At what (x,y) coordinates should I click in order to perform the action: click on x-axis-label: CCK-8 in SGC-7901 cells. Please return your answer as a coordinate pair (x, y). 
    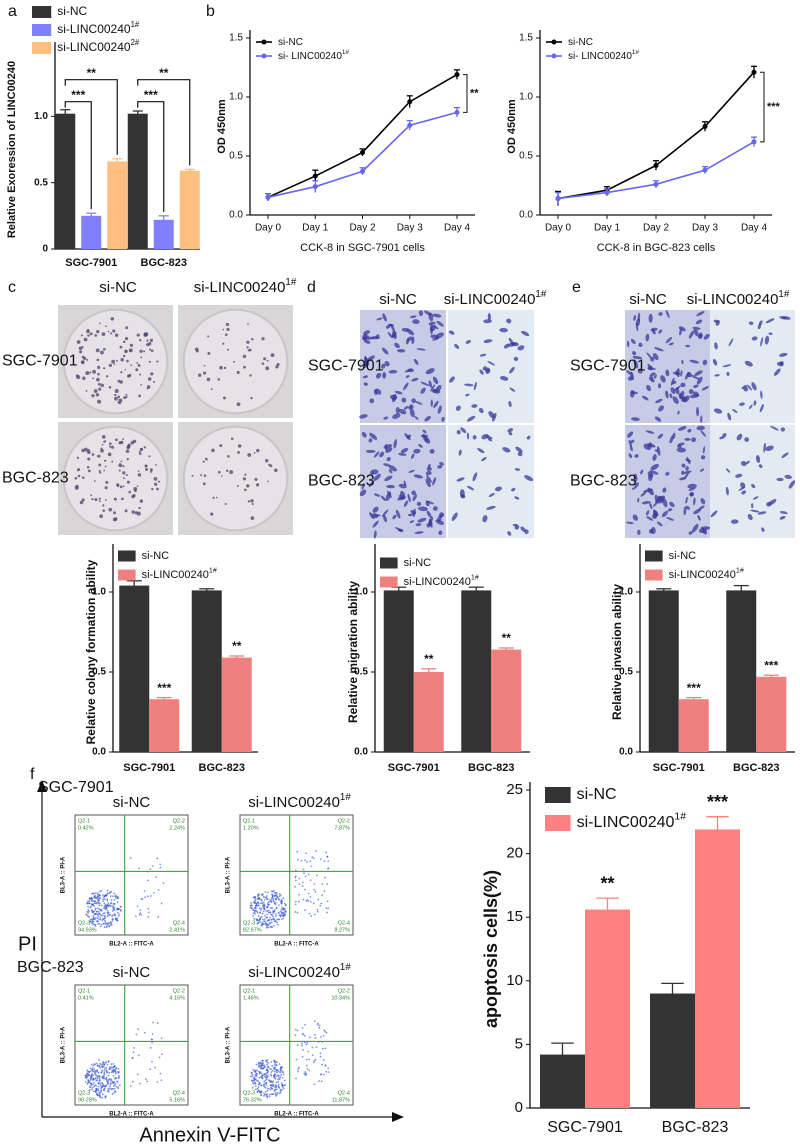
    Looking at the image, I should click on (362, 248).